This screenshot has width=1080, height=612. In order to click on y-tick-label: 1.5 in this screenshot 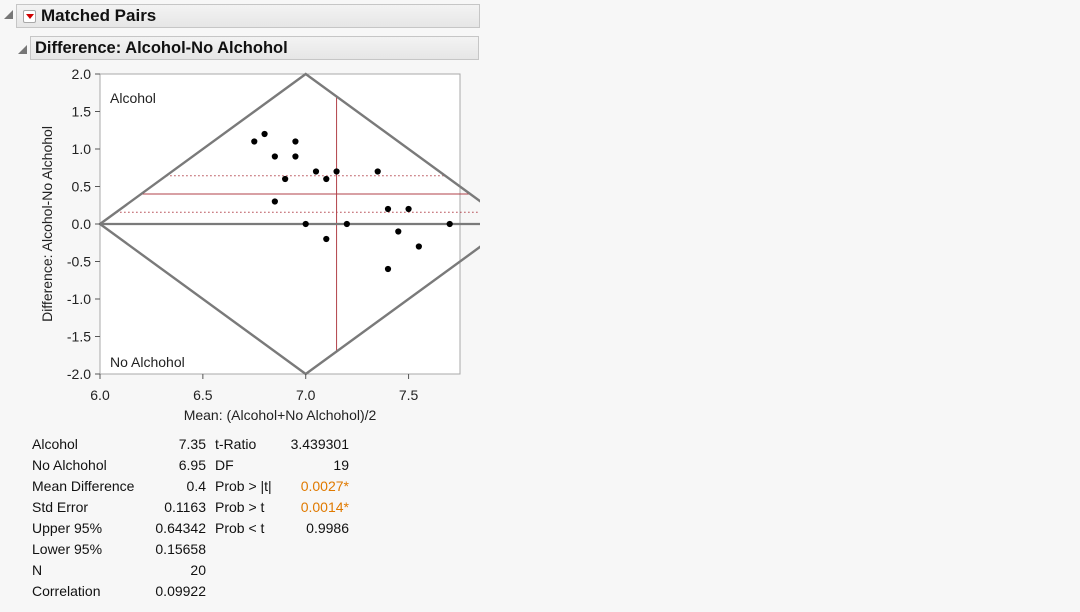, I will do `click(82, 112)`.